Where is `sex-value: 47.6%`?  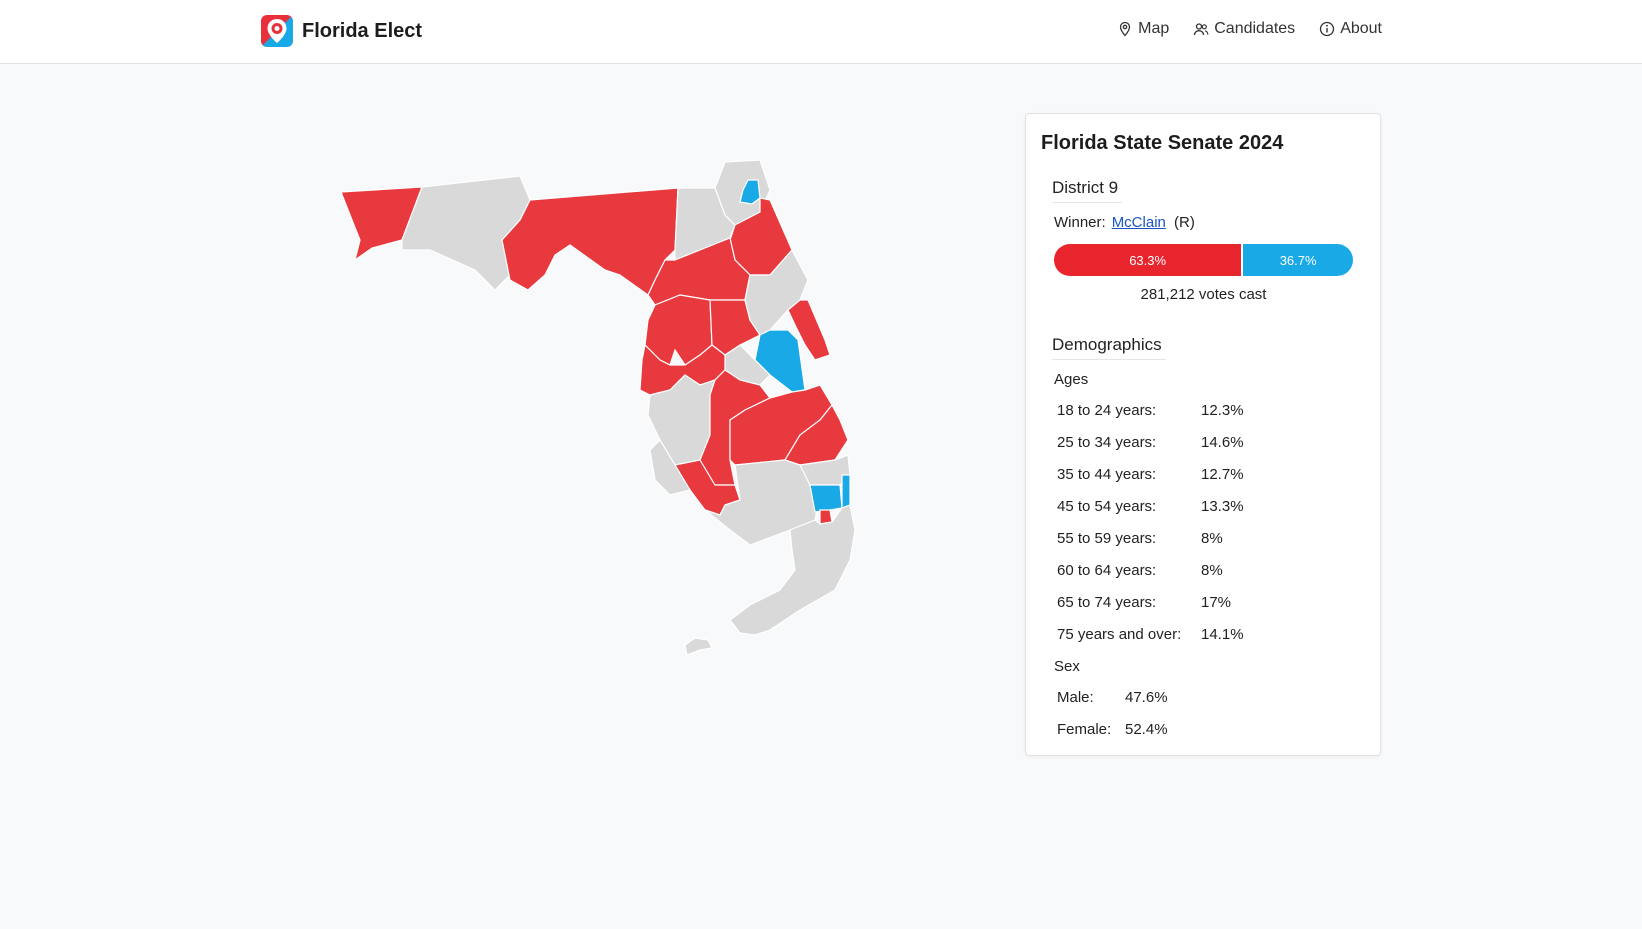
sex-value: 47.6% is located at coordinates (1146, 697).